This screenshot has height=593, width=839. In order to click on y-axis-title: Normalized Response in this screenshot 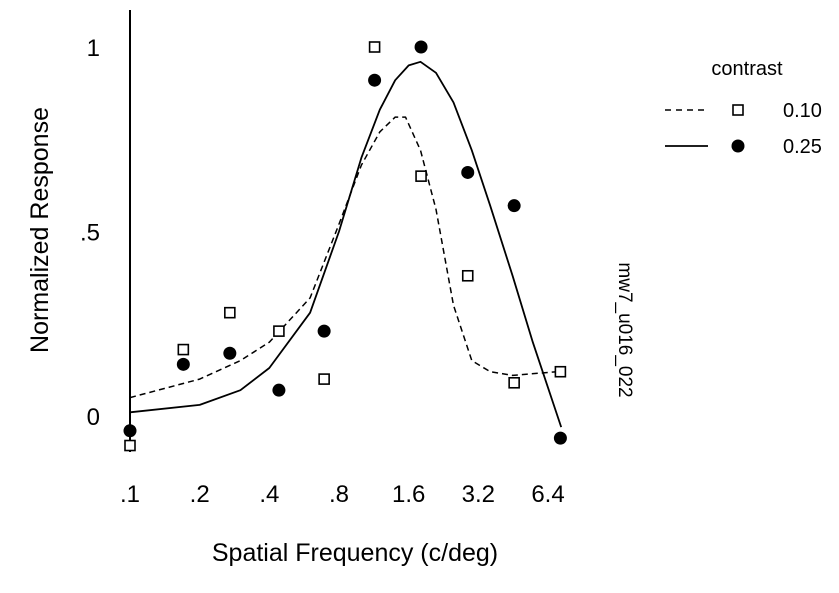, I will do `click(40, 230)`.